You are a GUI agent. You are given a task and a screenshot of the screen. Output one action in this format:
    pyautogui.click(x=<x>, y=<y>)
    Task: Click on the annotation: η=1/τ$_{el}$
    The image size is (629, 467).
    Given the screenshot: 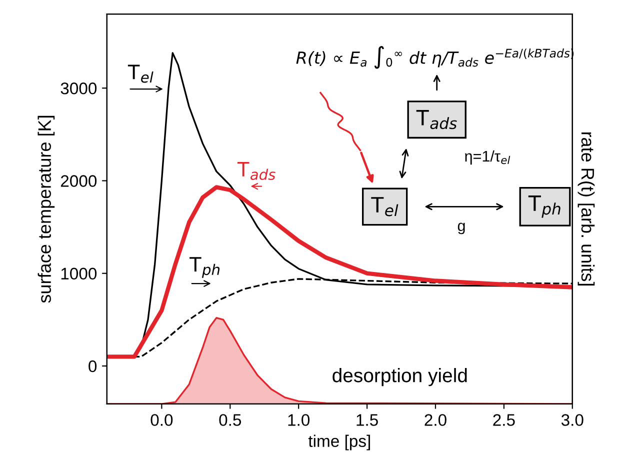 What is the action you would take?
    pyautogui.click(x=487, y=157)
    